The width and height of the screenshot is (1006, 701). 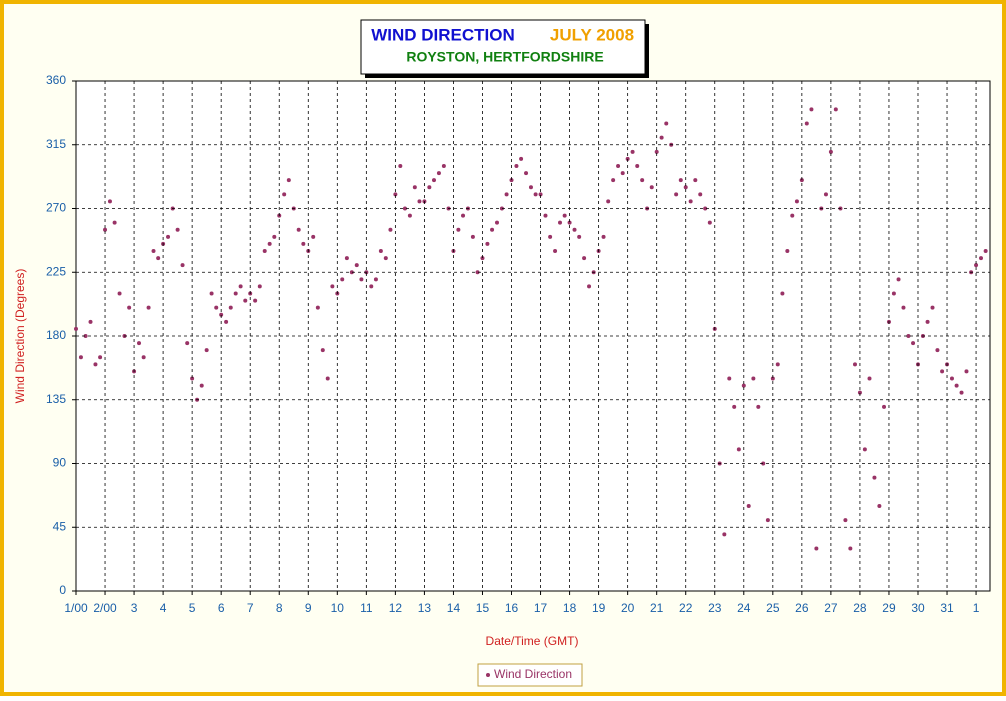 What do you see at coordinates (20, 336) in the screenshot?
I see `y-axis-label: Wind Direction (Degrees)` at bounding box center [20, 336].